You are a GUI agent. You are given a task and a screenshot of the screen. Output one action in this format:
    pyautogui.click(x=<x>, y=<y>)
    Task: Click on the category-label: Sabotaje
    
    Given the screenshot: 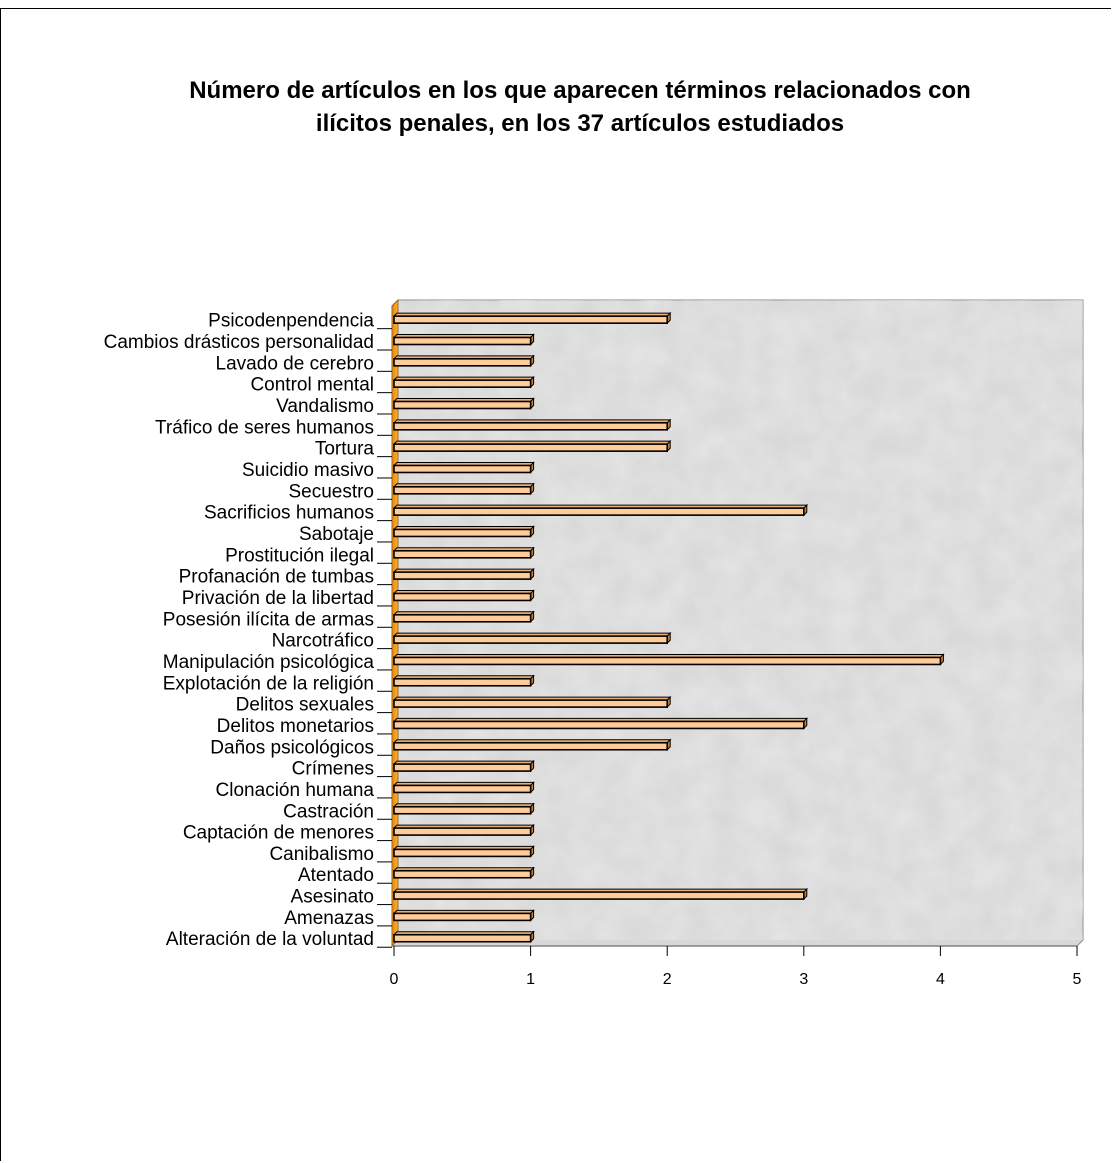 What is the action you would take?
    pyautogui.click(x=336, y=534)
    